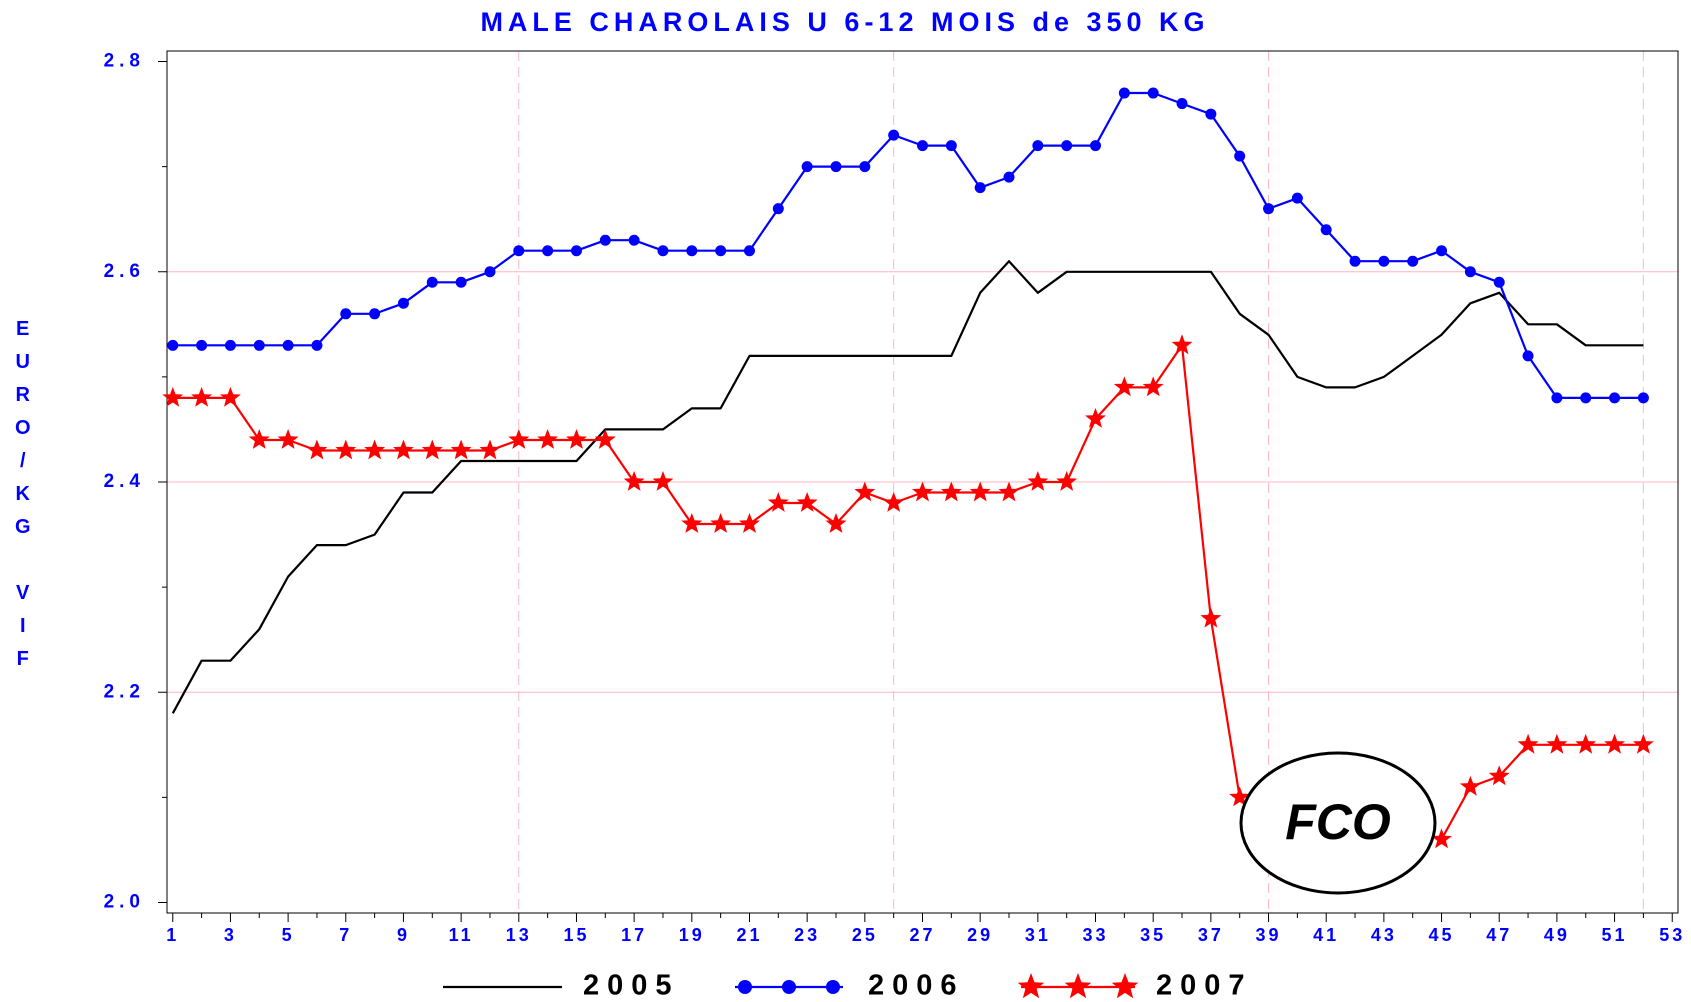 The height and width of the screenshot is (1002, 1691). I want to click on x-tick-label: 47, so click(1499, 935).